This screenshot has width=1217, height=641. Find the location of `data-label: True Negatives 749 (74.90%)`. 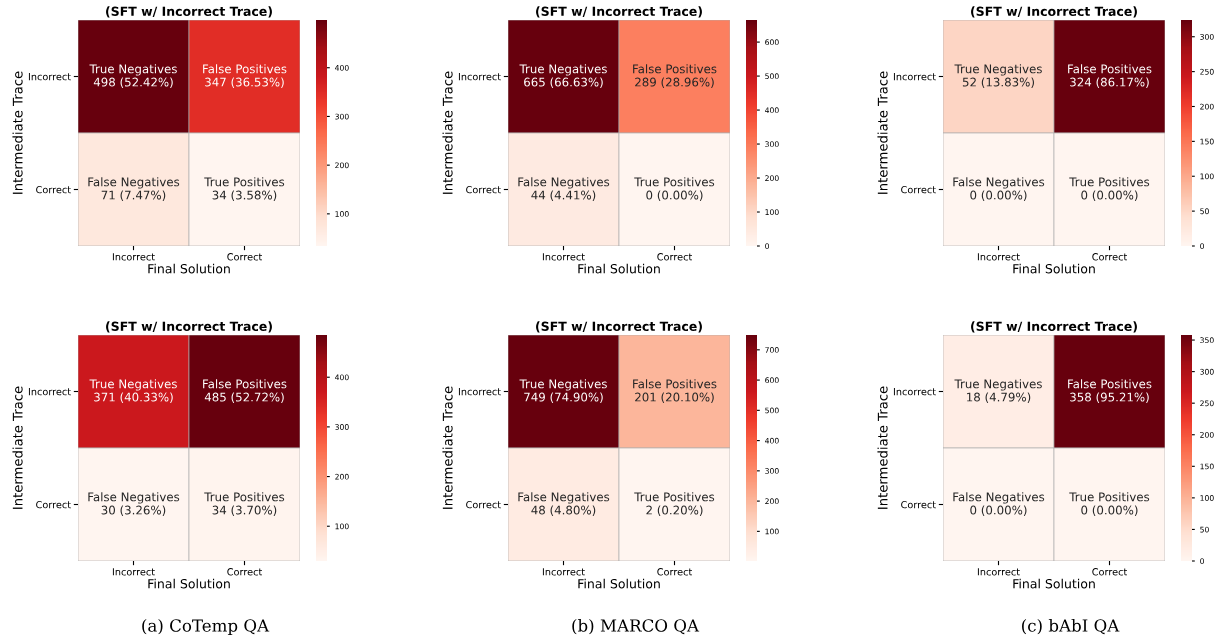

data-label: True Negatives 749 (74.90%) is located at coordinates (563, 391).